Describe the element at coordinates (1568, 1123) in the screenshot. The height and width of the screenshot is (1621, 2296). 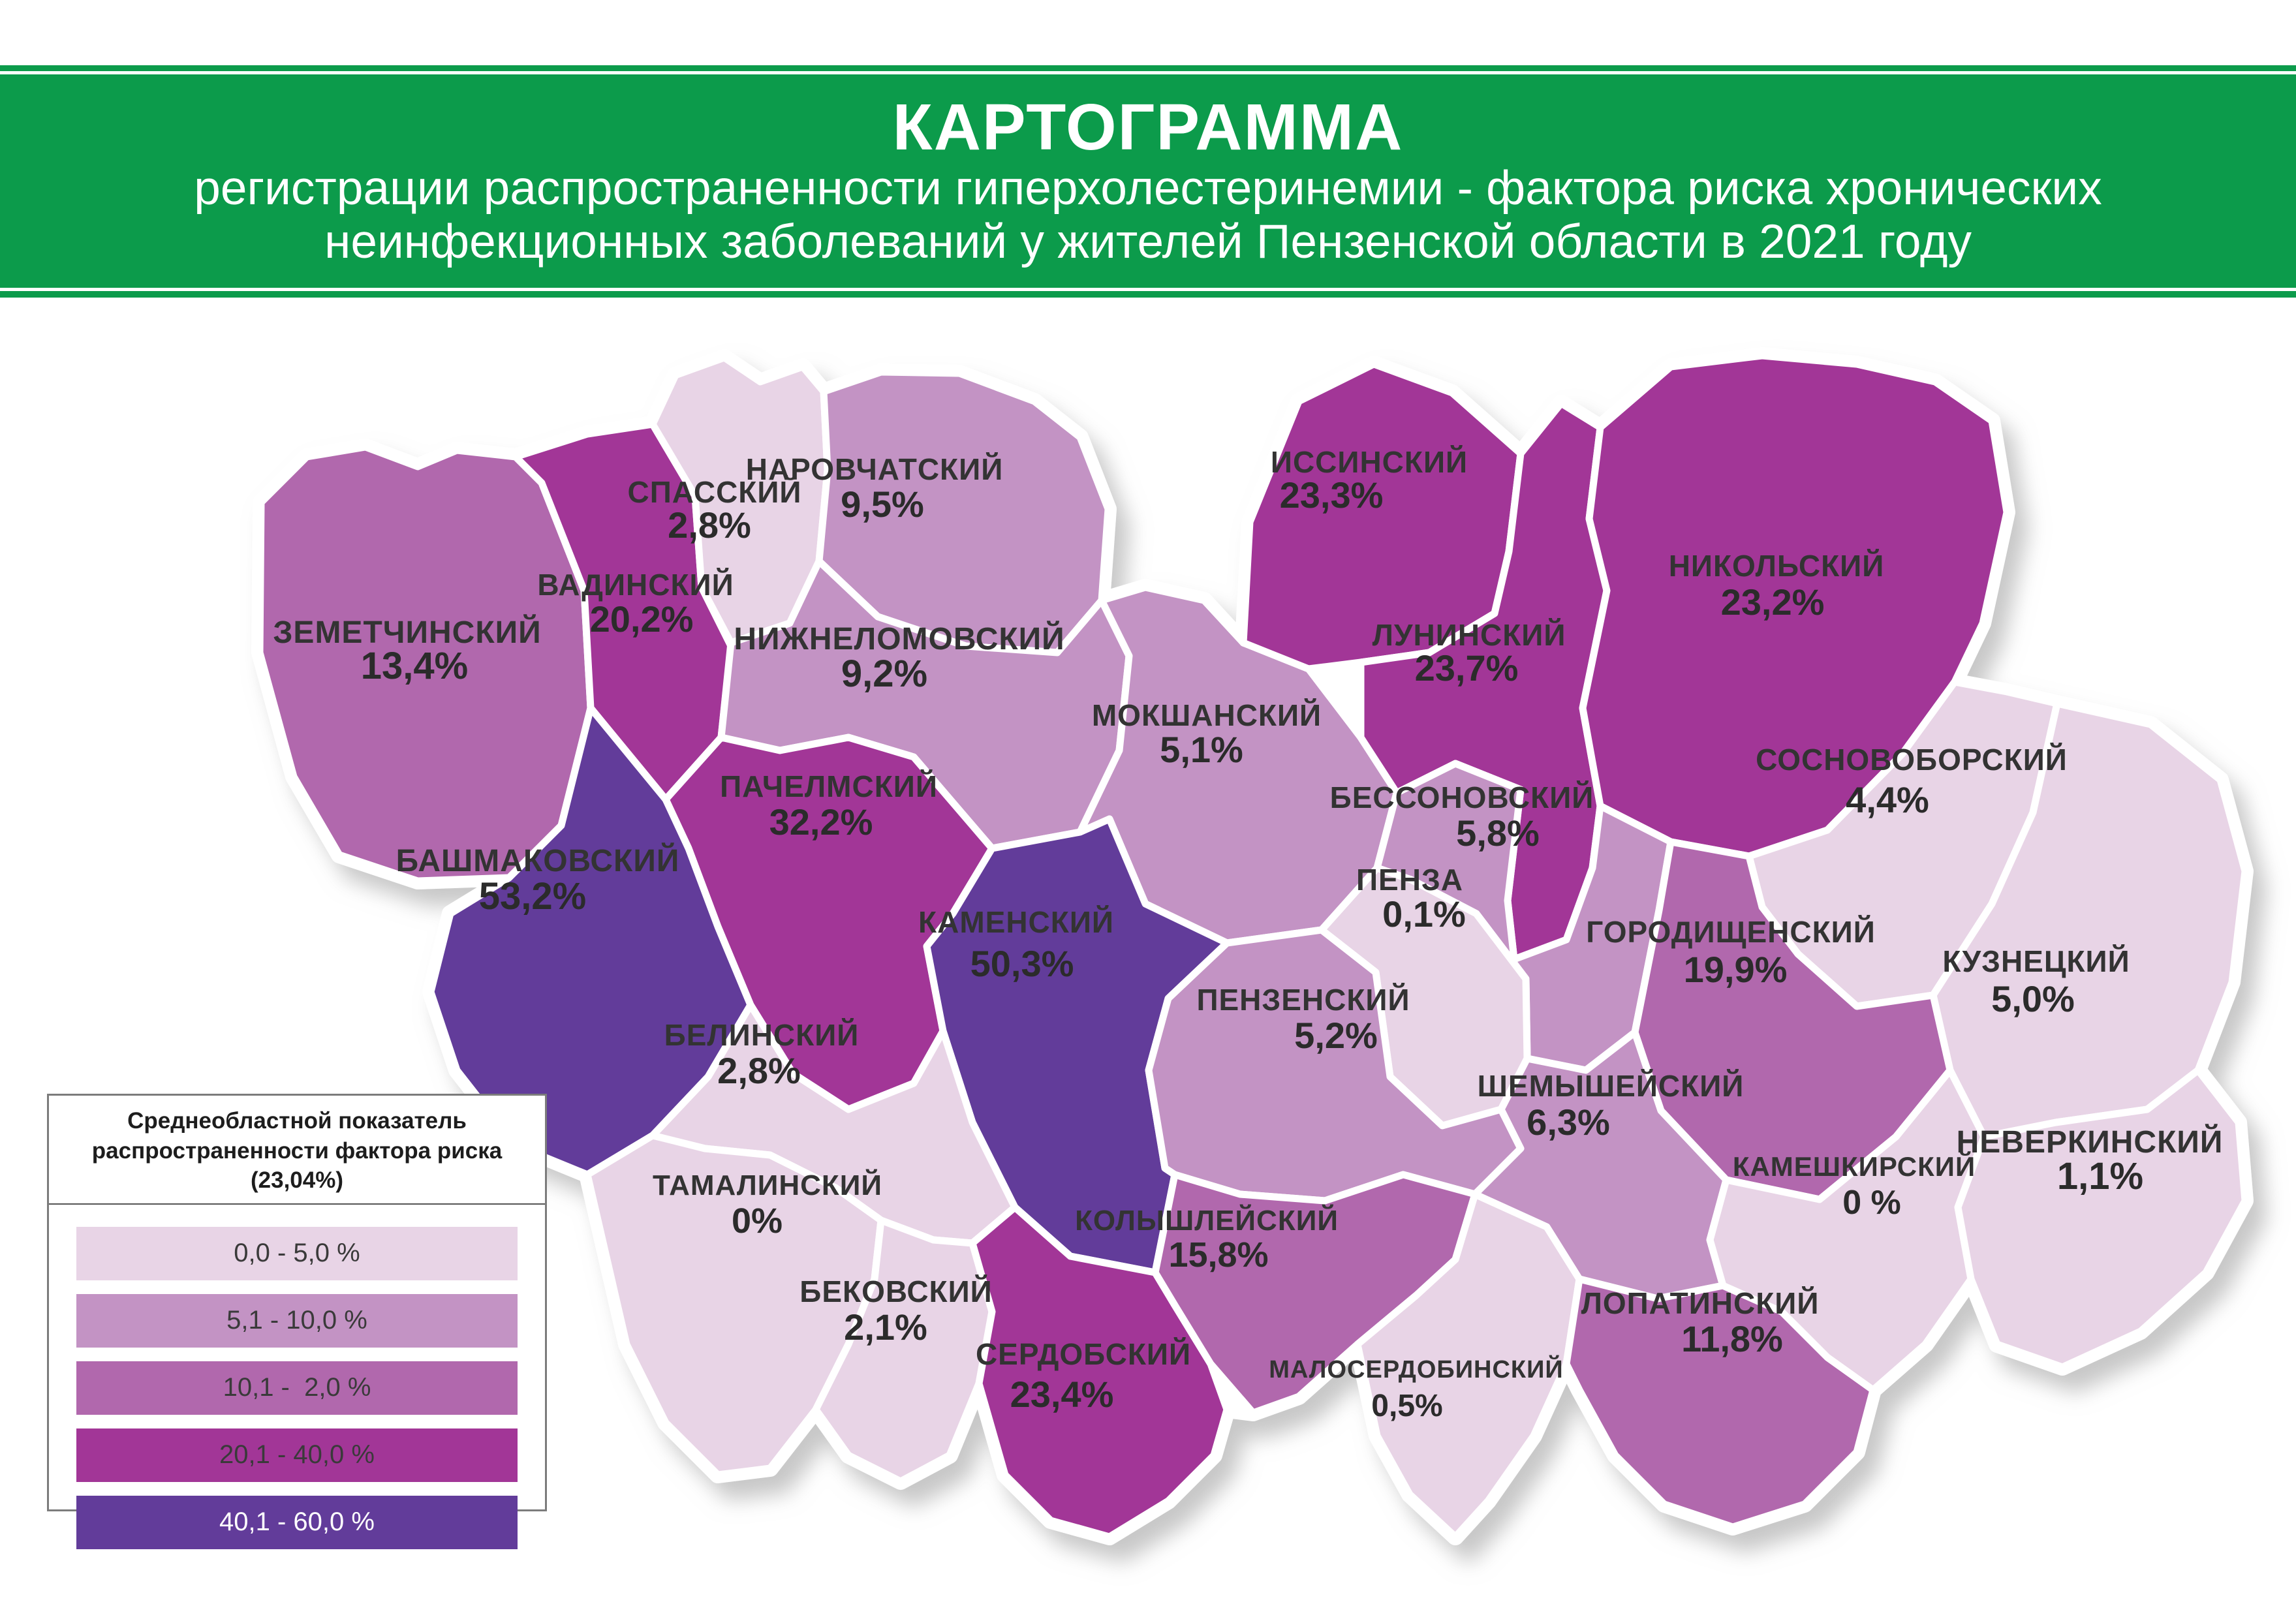
I see `district-value-shemysheysky: 6,3%` at that location.